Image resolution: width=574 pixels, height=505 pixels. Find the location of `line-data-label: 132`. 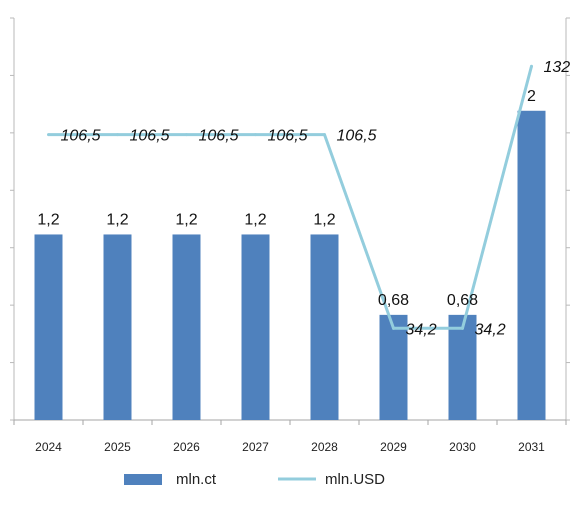

line-data-label: 132 is located at coordinates (557, 67).